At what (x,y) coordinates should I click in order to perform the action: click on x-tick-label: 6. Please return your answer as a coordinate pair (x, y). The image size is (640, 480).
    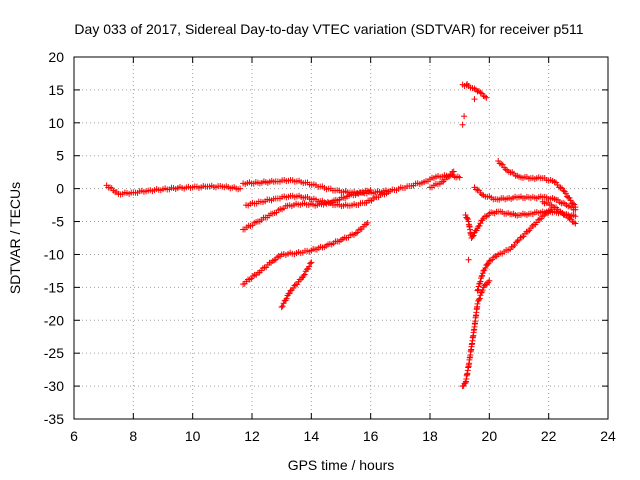
    Looking at the image, I should click on (74, 436).